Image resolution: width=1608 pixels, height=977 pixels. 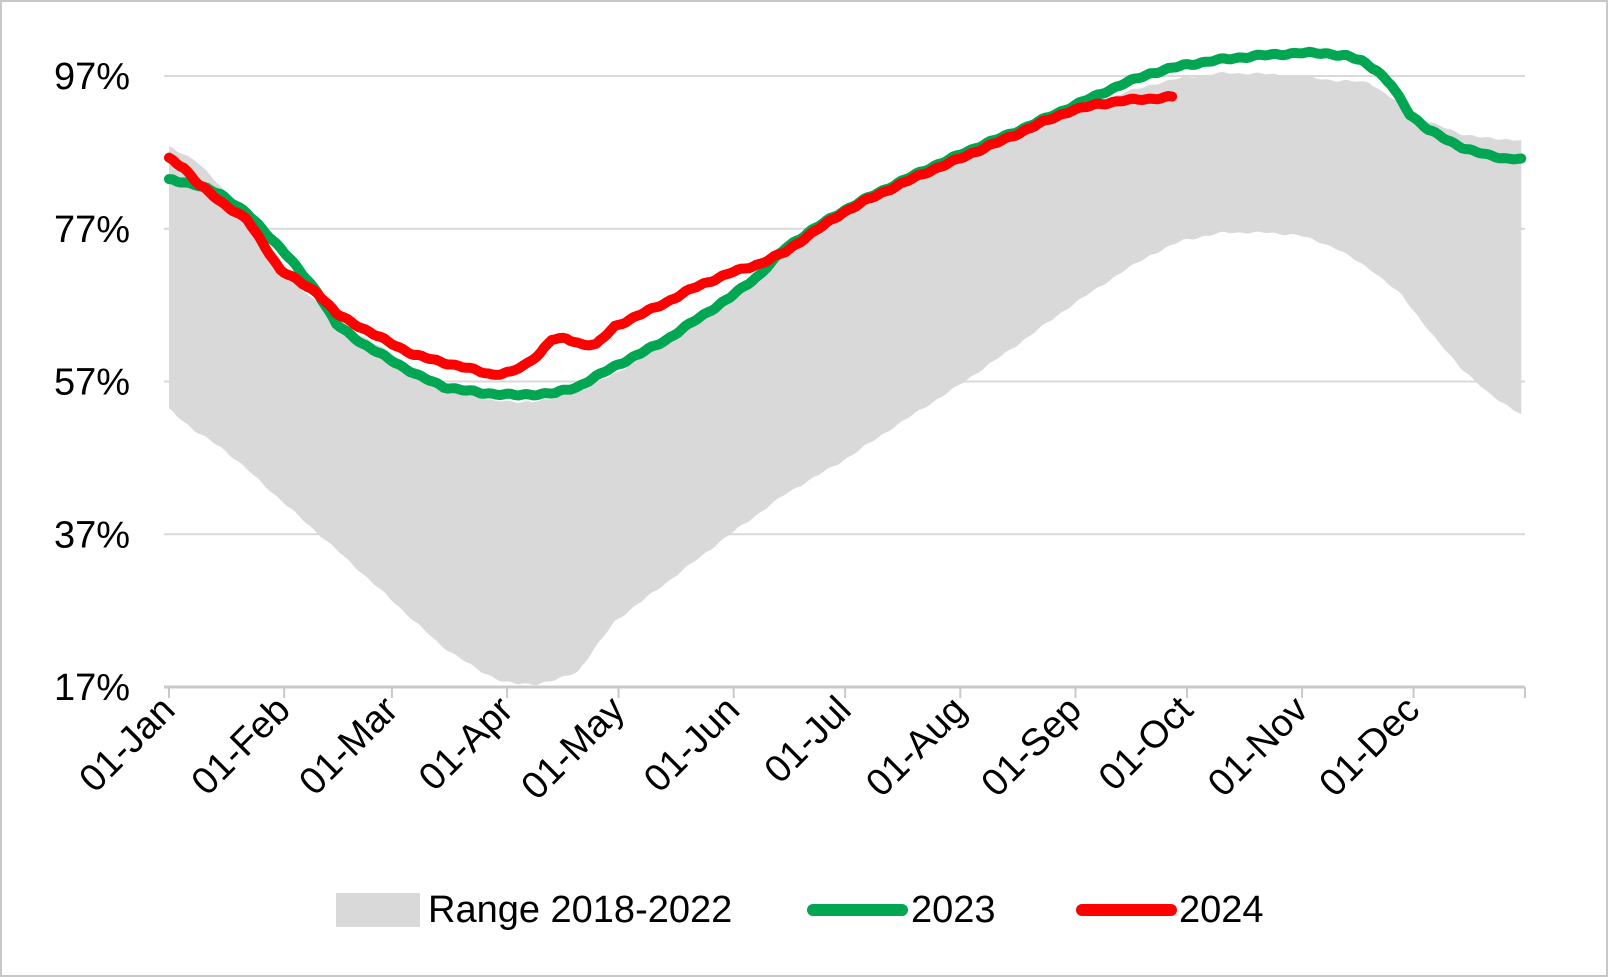 I want to click on y-tick-label: 97%, so click(x=92, y=77).